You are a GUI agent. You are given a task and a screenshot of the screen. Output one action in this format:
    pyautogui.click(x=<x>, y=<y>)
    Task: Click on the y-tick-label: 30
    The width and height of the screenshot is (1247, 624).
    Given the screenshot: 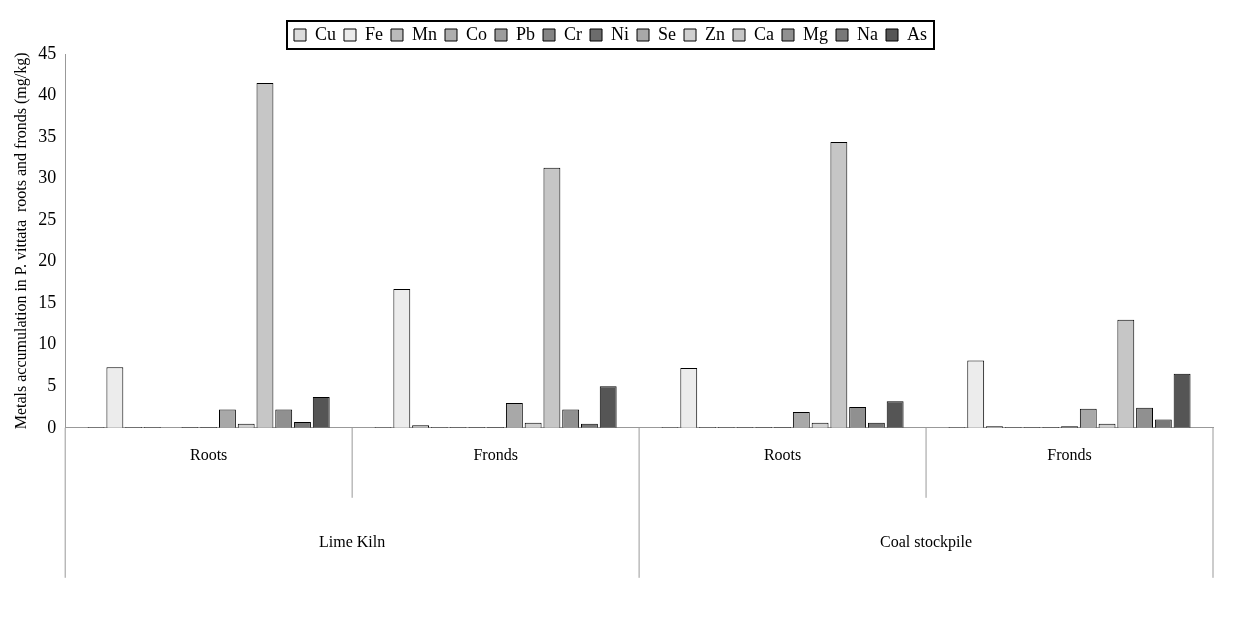 What is the action you would take?
    pyautogui.click(x=47, y=177)
    